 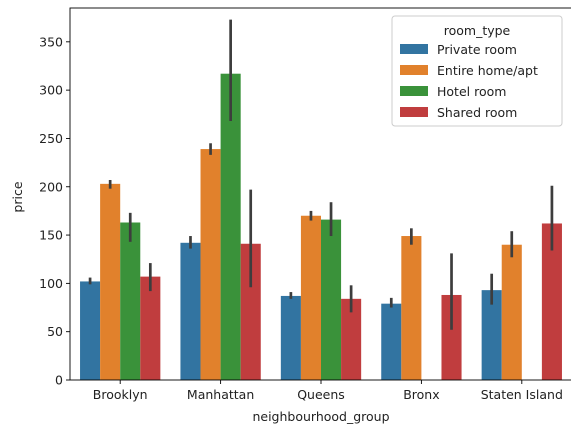 I want to click on legend-label: Entire home/apt, so click(x=487, y=70).